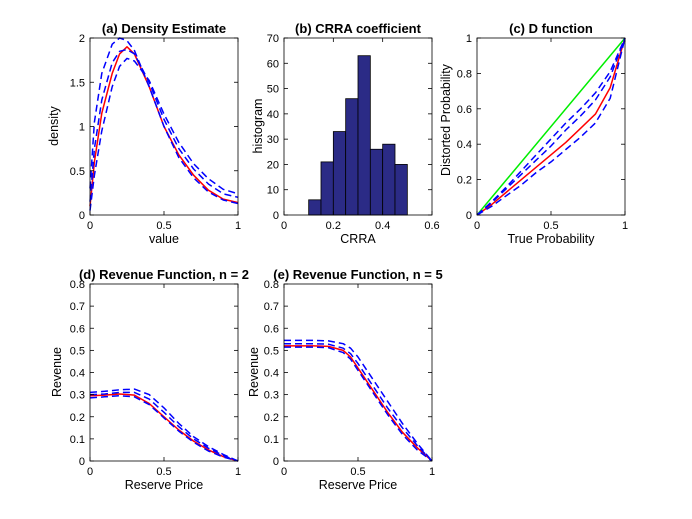 The height and width of the screenshot is (519, 692). Describe the element at coordinates (446, 119) in the screenshot. I see `y-axis-label: Distorted Probability` at that location.